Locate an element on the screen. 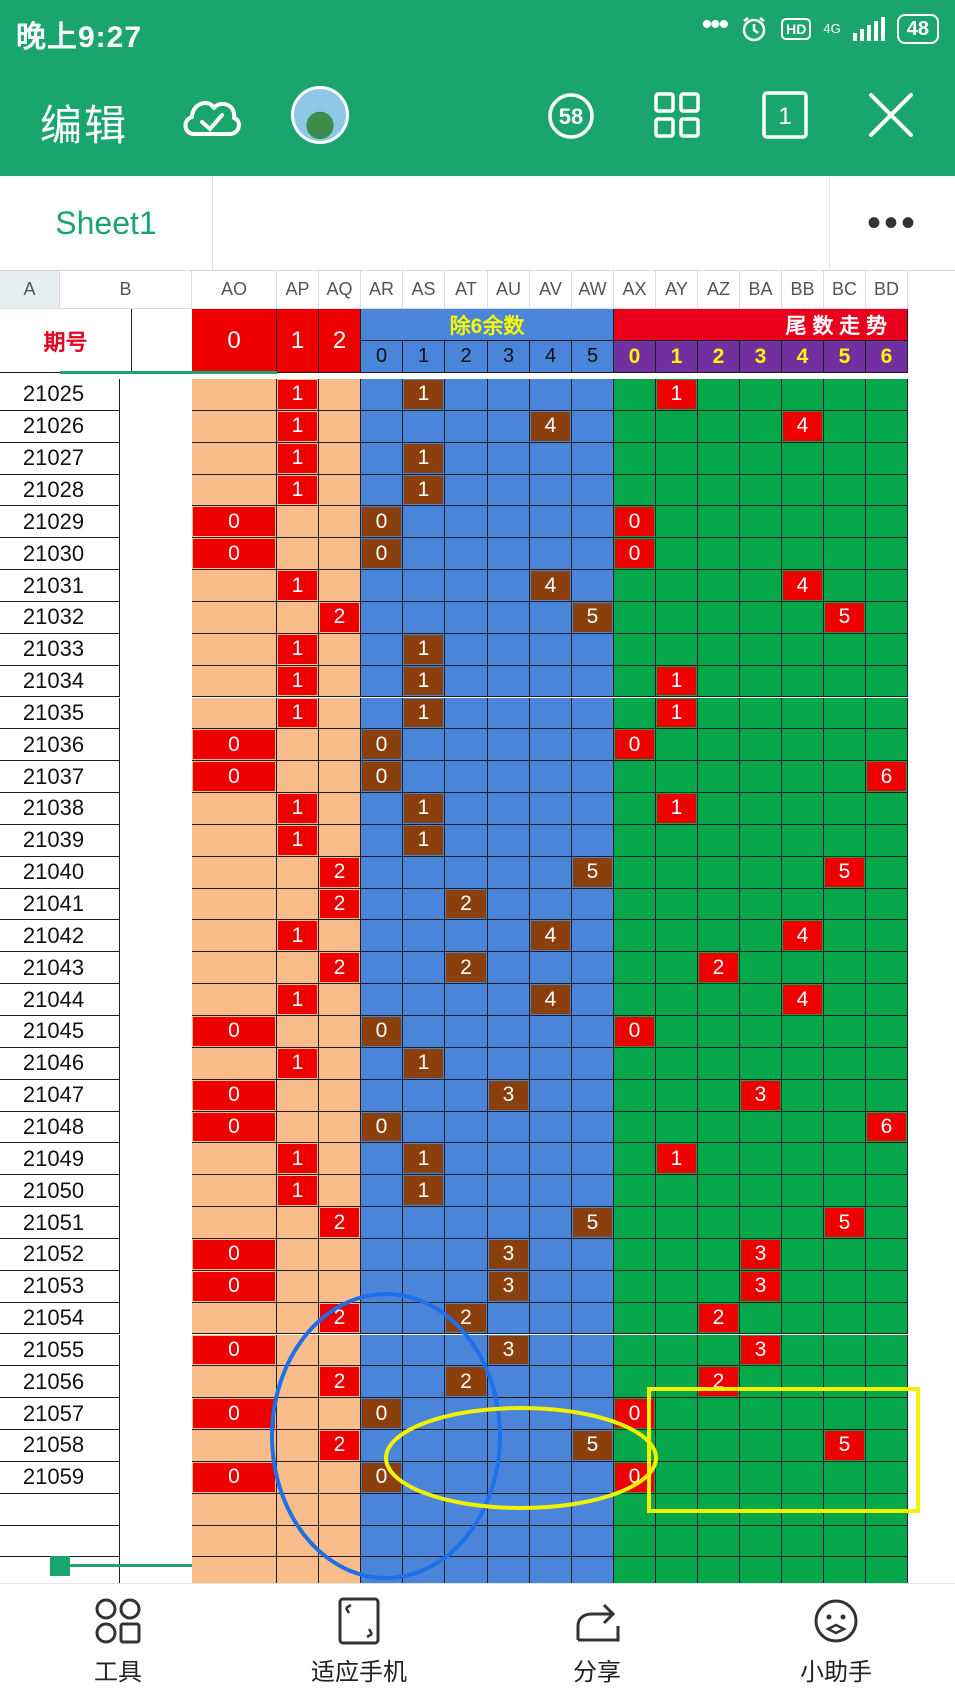  cell-tail-4: 4 is located at coordinates (803, 936).